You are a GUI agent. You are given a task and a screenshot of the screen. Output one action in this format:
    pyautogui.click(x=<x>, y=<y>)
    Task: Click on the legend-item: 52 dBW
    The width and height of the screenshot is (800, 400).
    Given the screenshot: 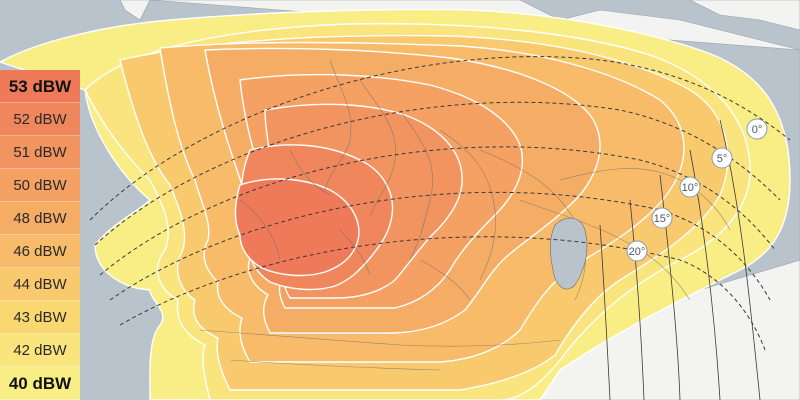 What is the action you would take?
    pyautogui.click(x=40, y=119)
    